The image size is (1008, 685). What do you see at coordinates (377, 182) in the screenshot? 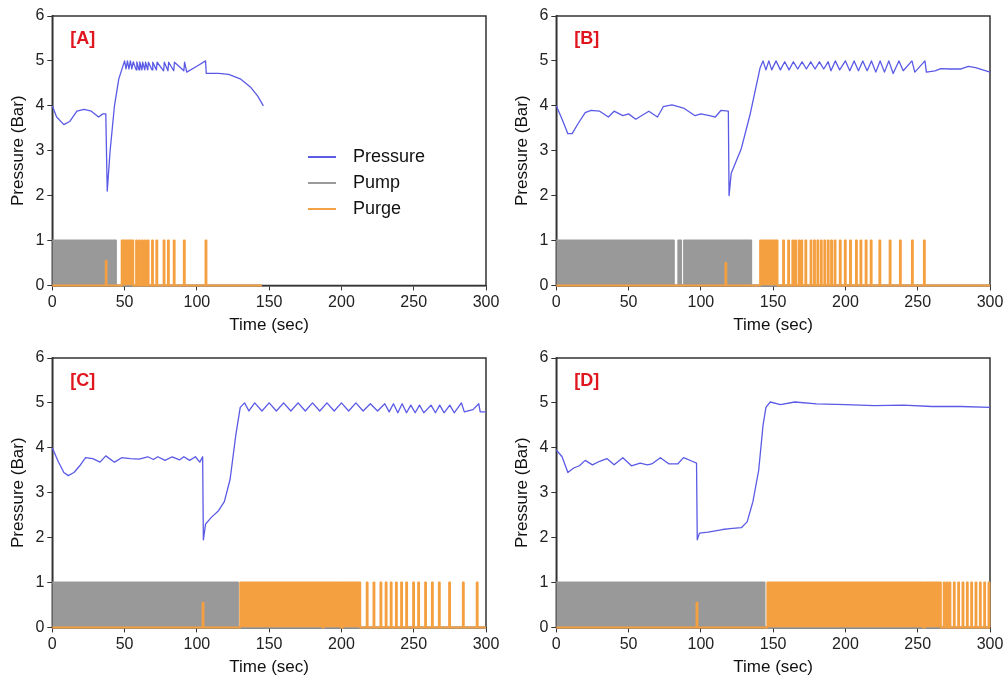
I see `legend-label: Pump` at bounding box center [377, 182].